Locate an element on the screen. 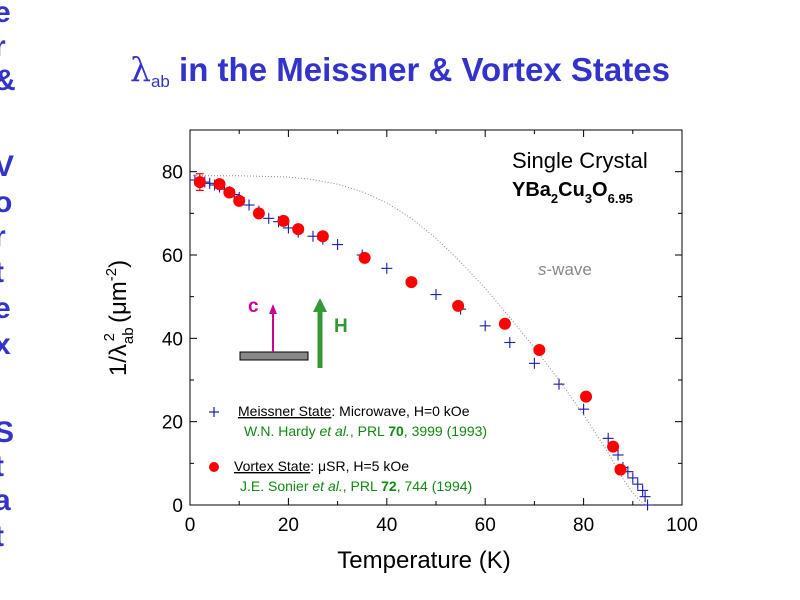  legend-meissner-label: Meissner State: Microwave, H=0 kOe is located at coordinates (354, 411).